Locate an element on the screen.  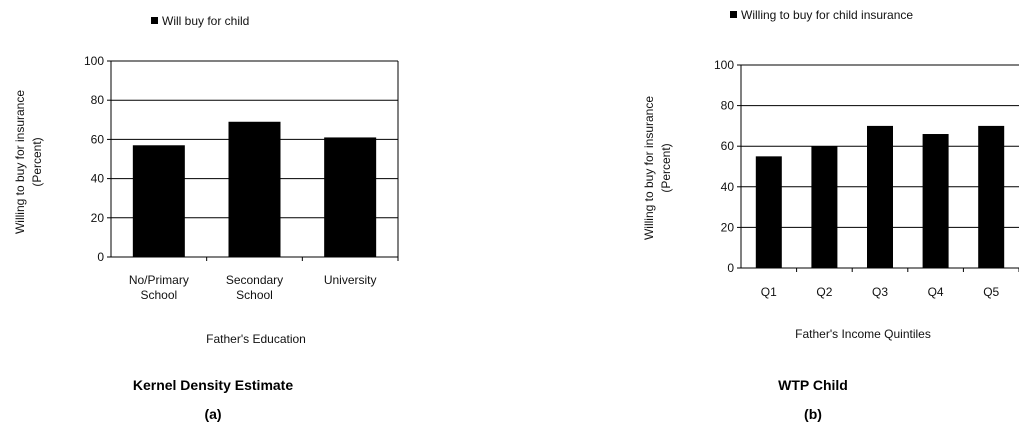
x-tick-label: Q3 is located at coordinates (880, 292).